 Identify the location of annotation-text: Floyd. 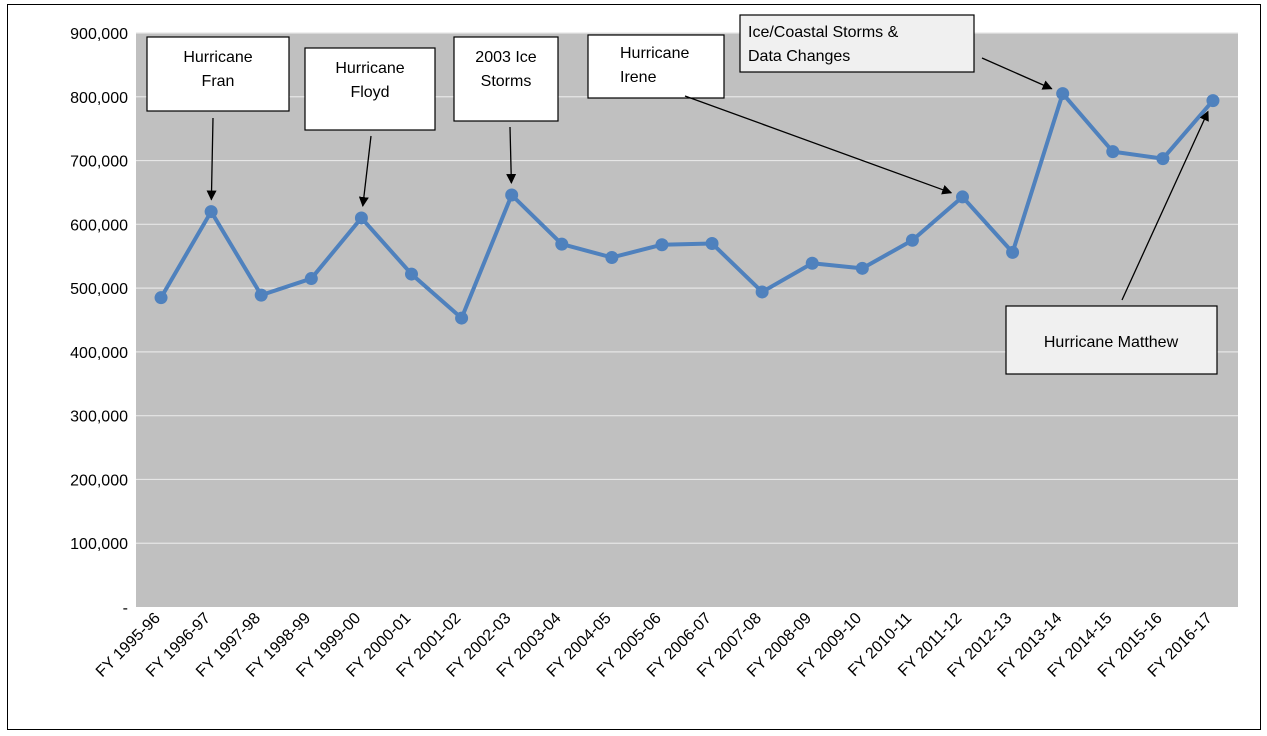
(369, 92).